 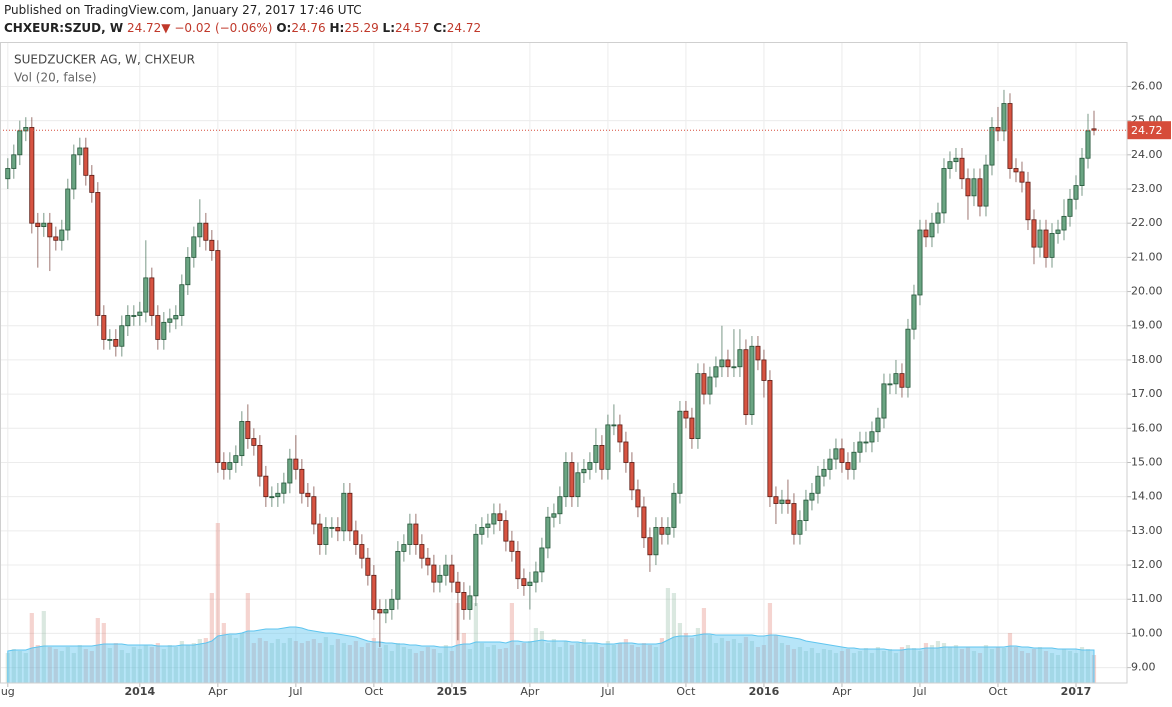 What do you see at coordinates (140, 691) in the screenshot?
I see `x-tick-label: 2014` at bounding box center [140, 691].